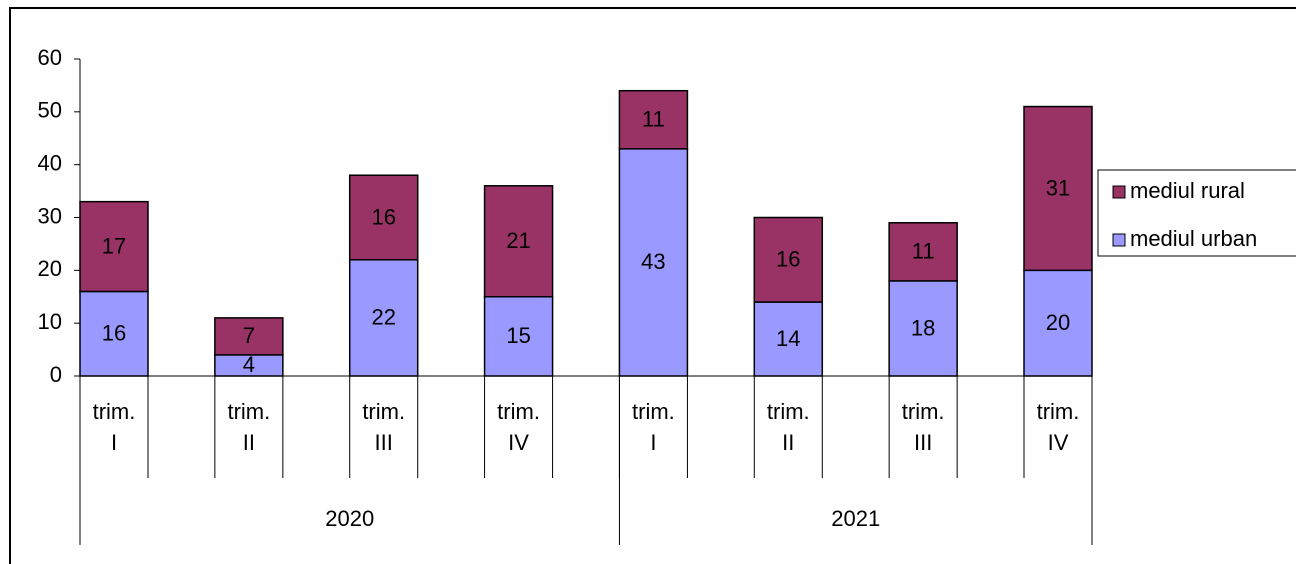  What do you see at coordinates (1196, 213) in the screenshot?
I see `legend-box` at bounding box center [1196, 213].